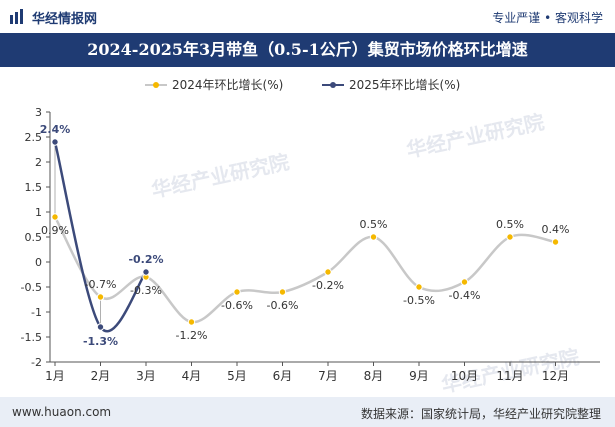 The image size is (615, 427). Describe the element at coordinates (328, 285) in the screenshot. I see `series-2024-data-label: -0.2%` at that location.